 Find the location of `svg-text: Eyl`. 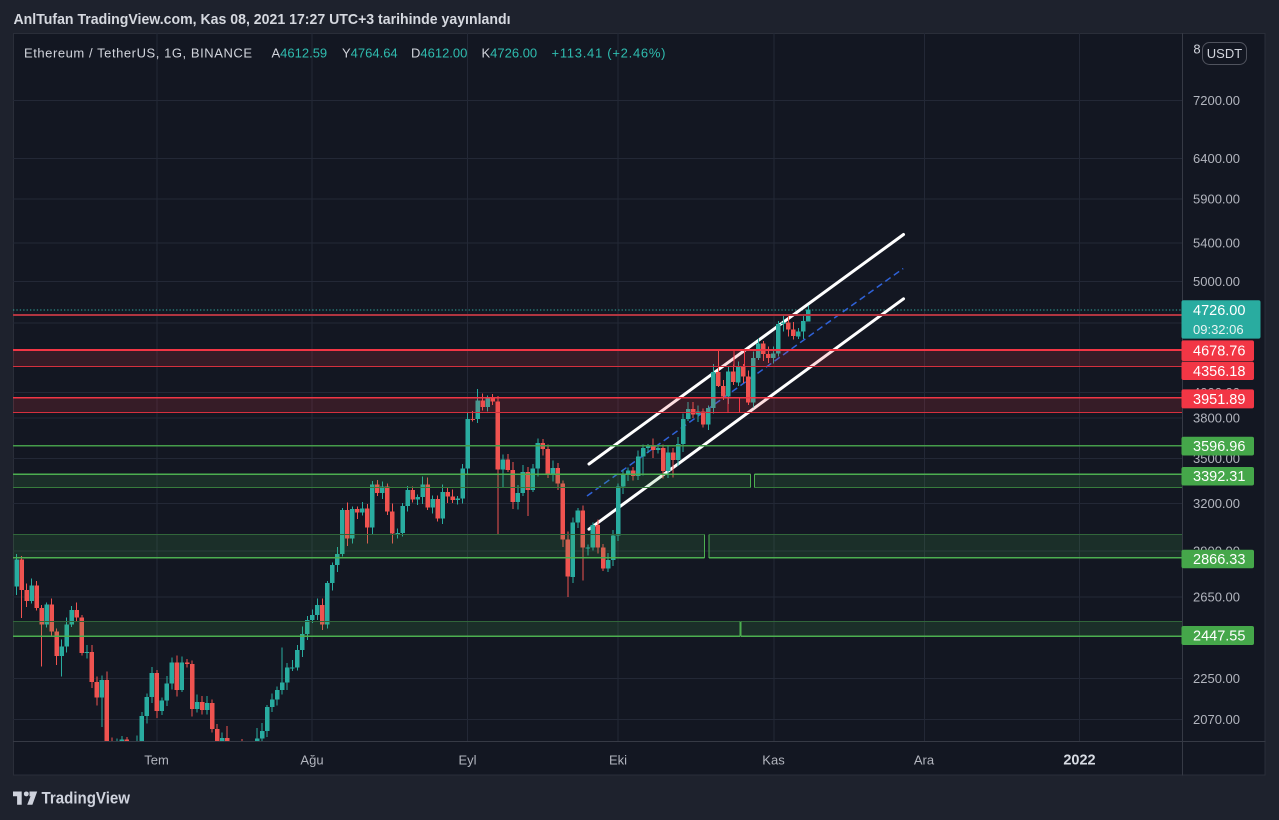

svg-text: Eyl is located at coordinates (467, 760).